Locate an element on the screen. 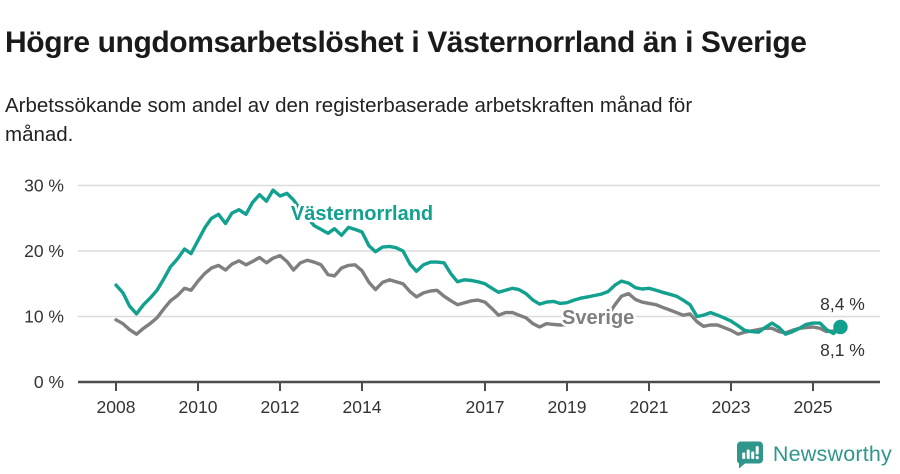 This screenshot has width=900, height=474. x-tick-label: 2010 is located at coordinates (198, 407).